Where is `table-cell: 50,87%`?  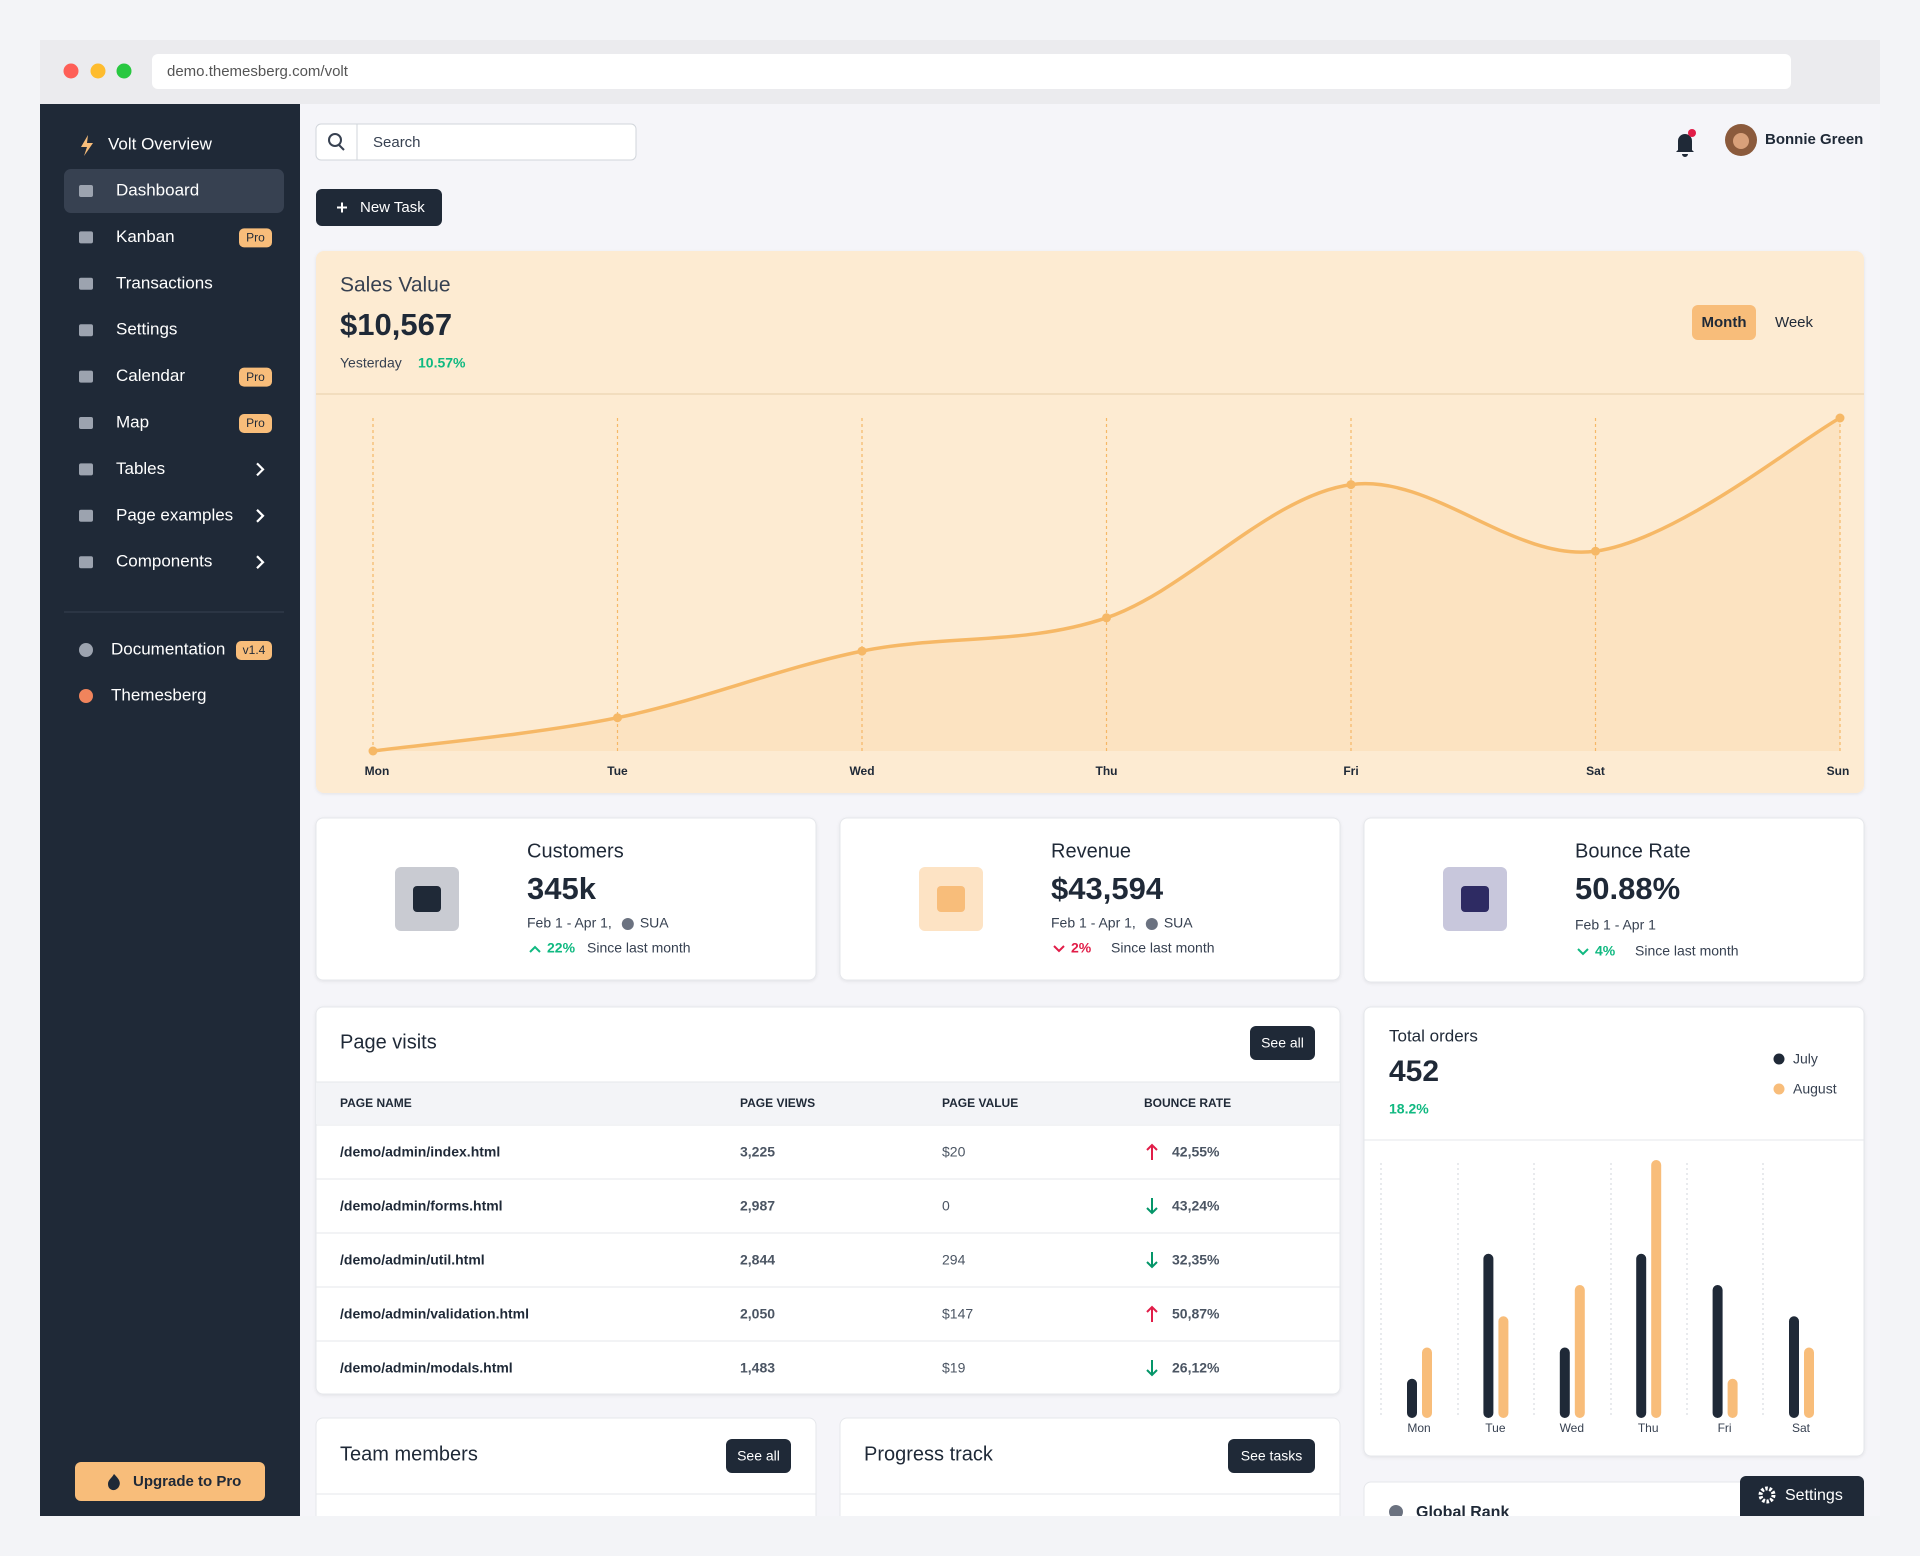 table-cell: 50,87% is located at coordinates (1196, 1314).